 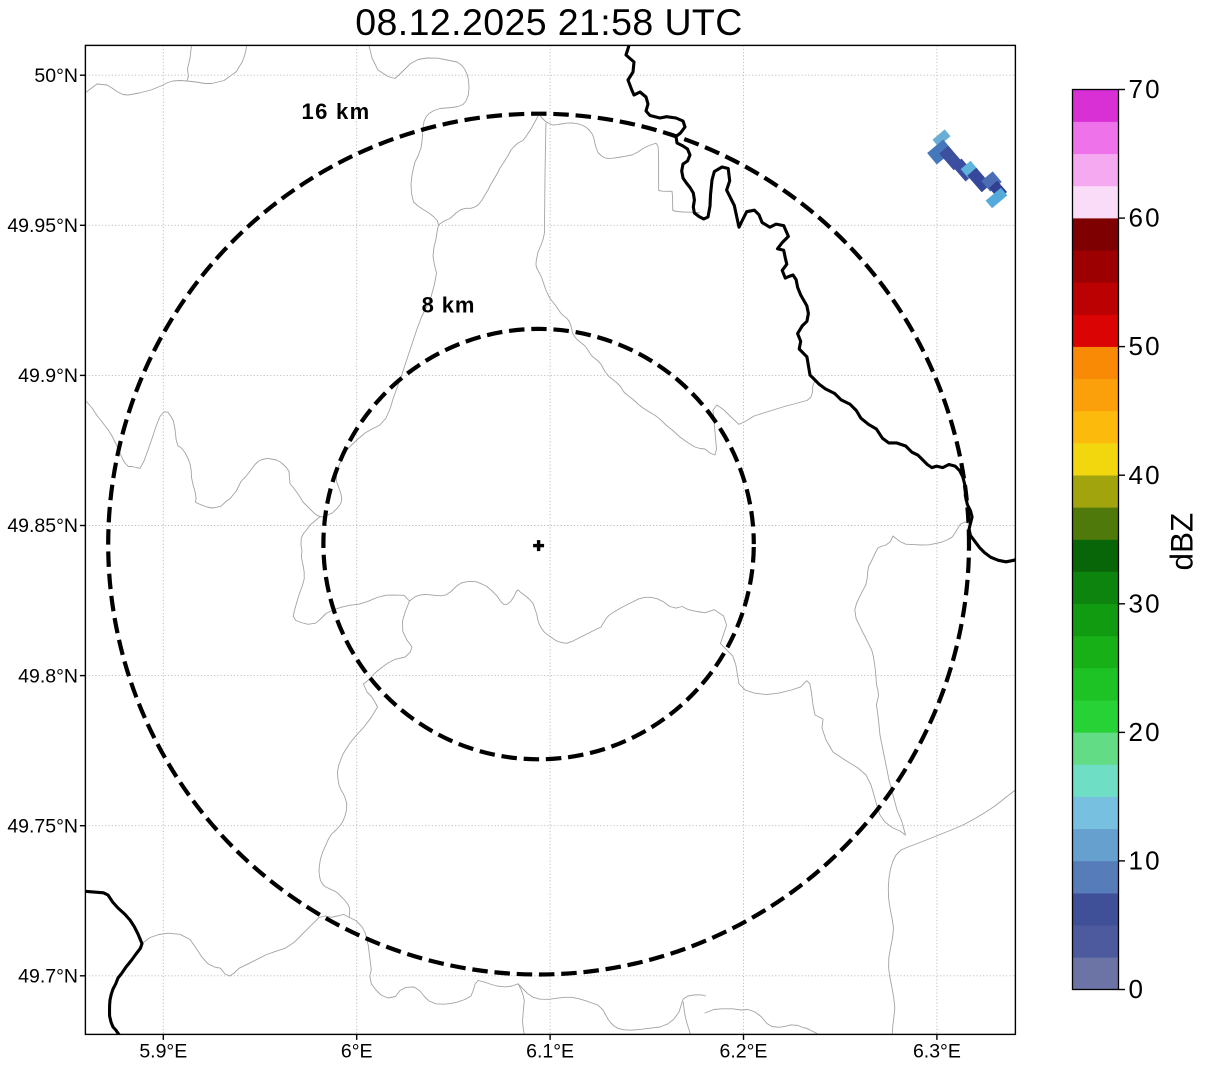 I want to click on svg-text: 49.9°N, so click(x=48, y=376).